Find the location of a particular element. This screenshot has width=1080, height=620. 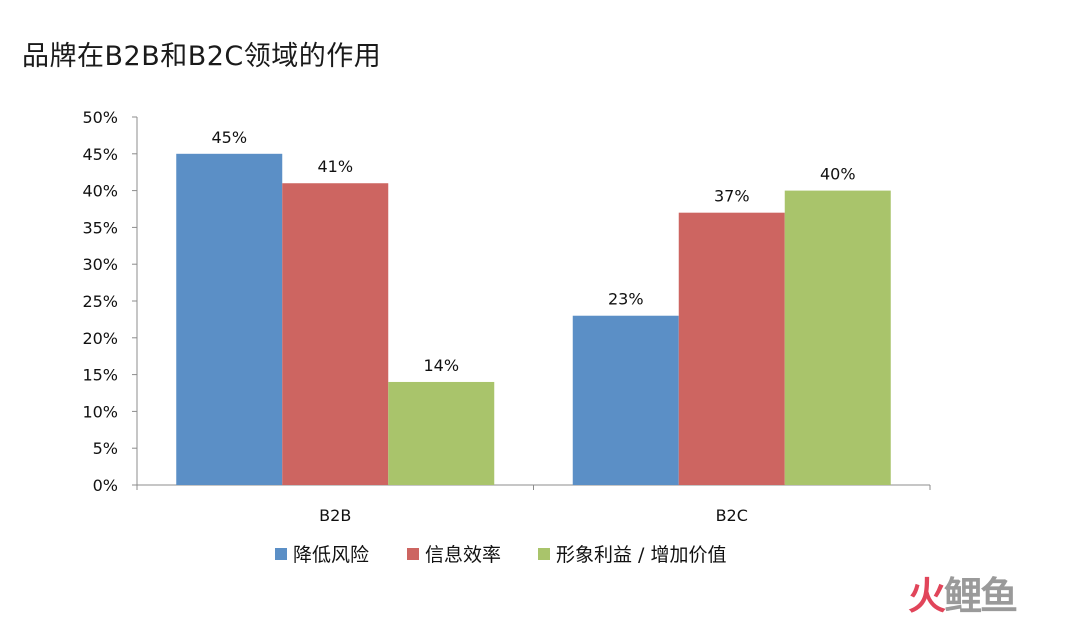

chart-title: 品牌在B2B和B2C领域的作用 is located at coordinates (202, 56).